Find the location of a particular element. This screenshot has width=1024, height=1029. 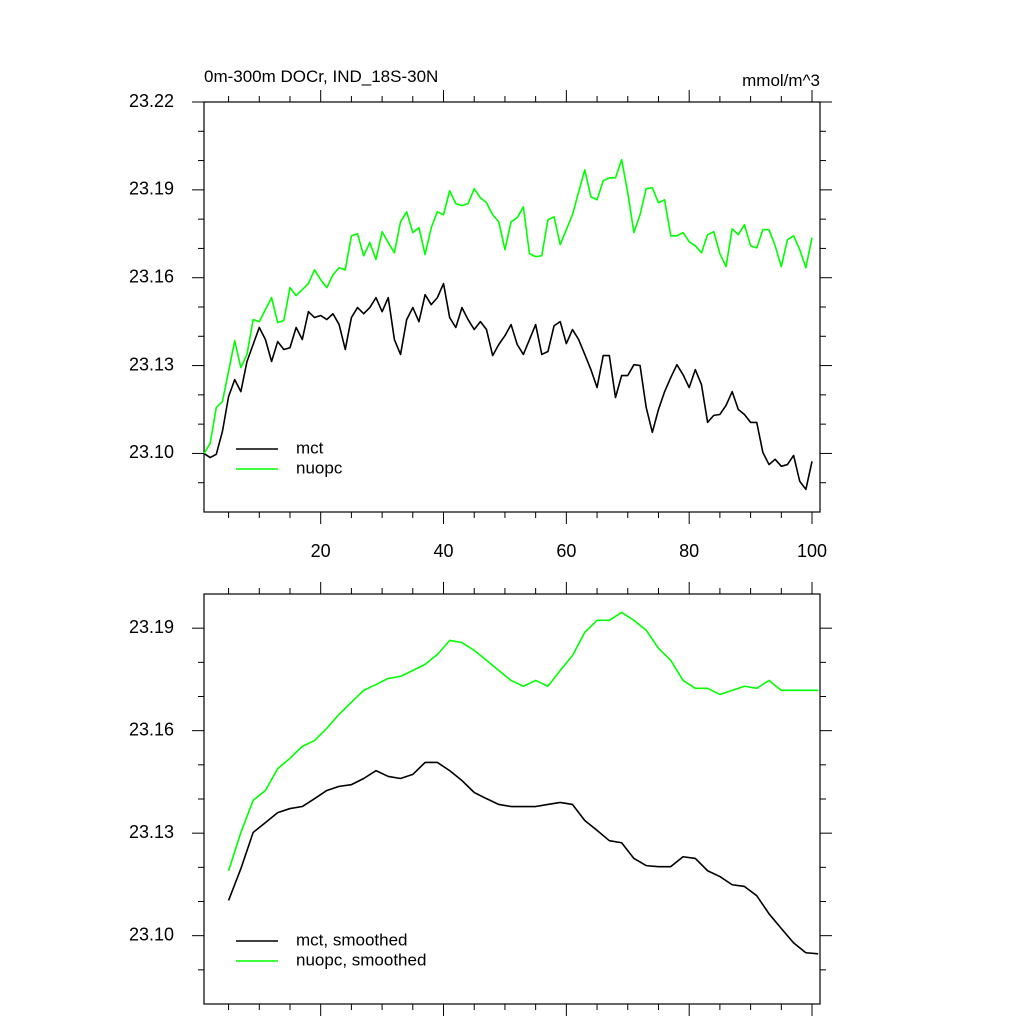

x-tick-label: 100 is located at coordinates (812, 551).